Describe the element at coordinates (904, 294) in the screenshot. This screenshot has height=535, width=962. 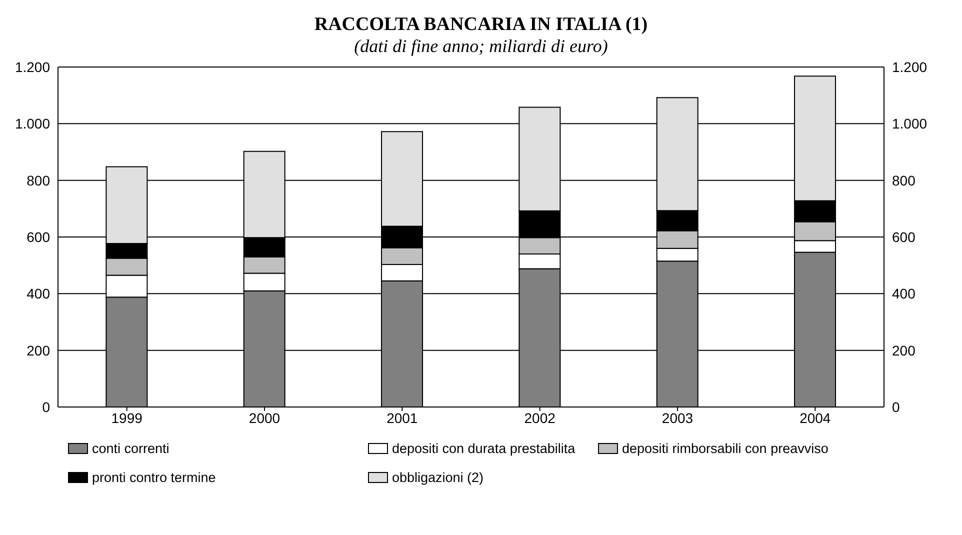
I see `y2-tick-label: 400` at that location.